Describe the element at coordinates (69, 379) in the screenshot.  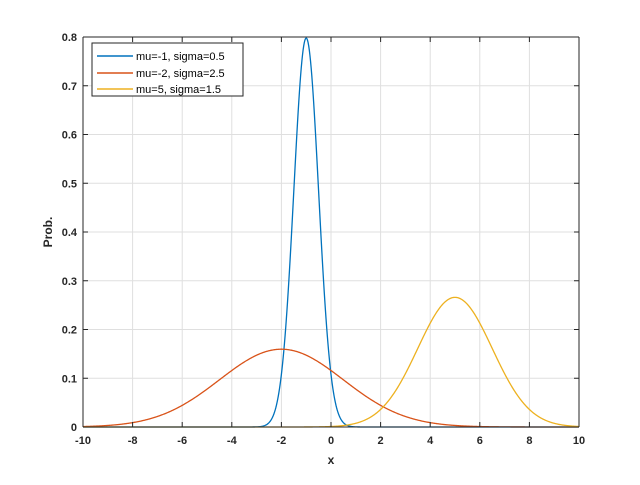
I see `y-tick-label: 0.1` at that location.